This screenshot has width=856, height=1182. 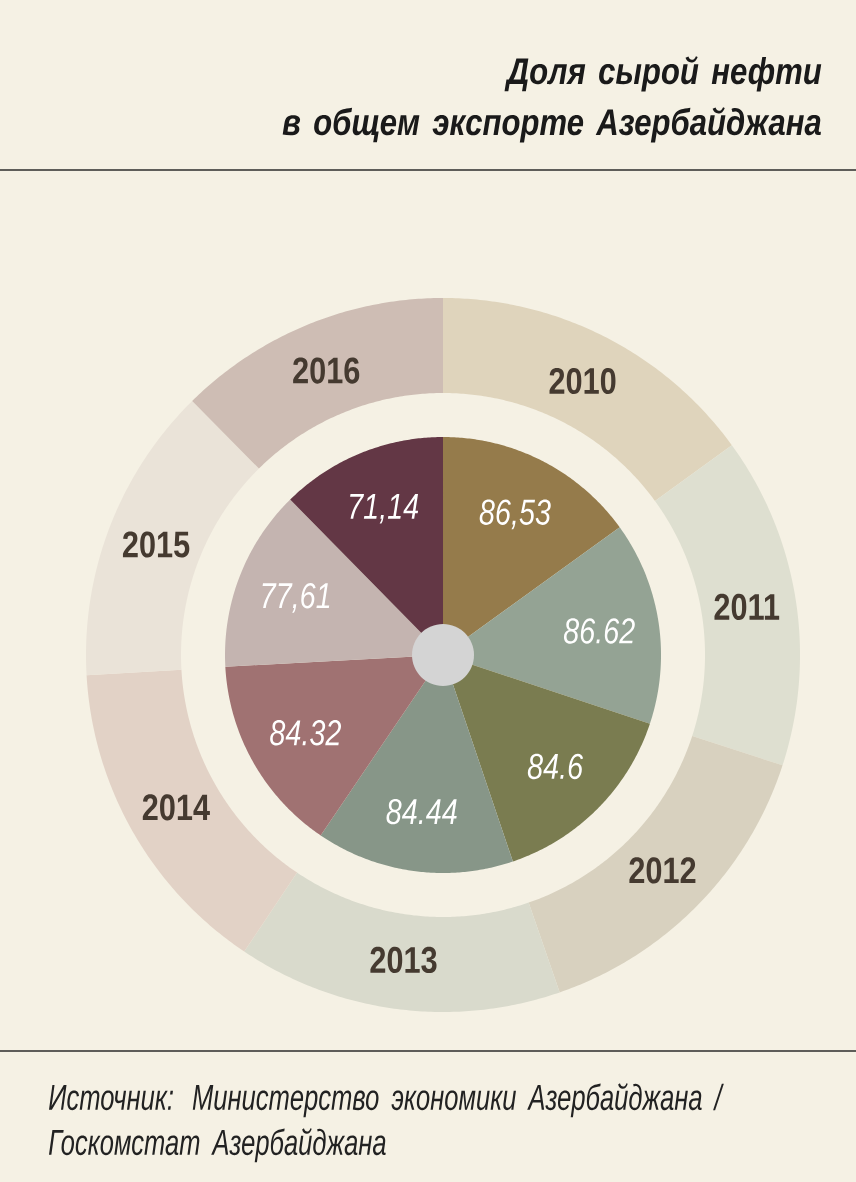 I want to click on slice-label: 2014, so click(x=176, y=807).